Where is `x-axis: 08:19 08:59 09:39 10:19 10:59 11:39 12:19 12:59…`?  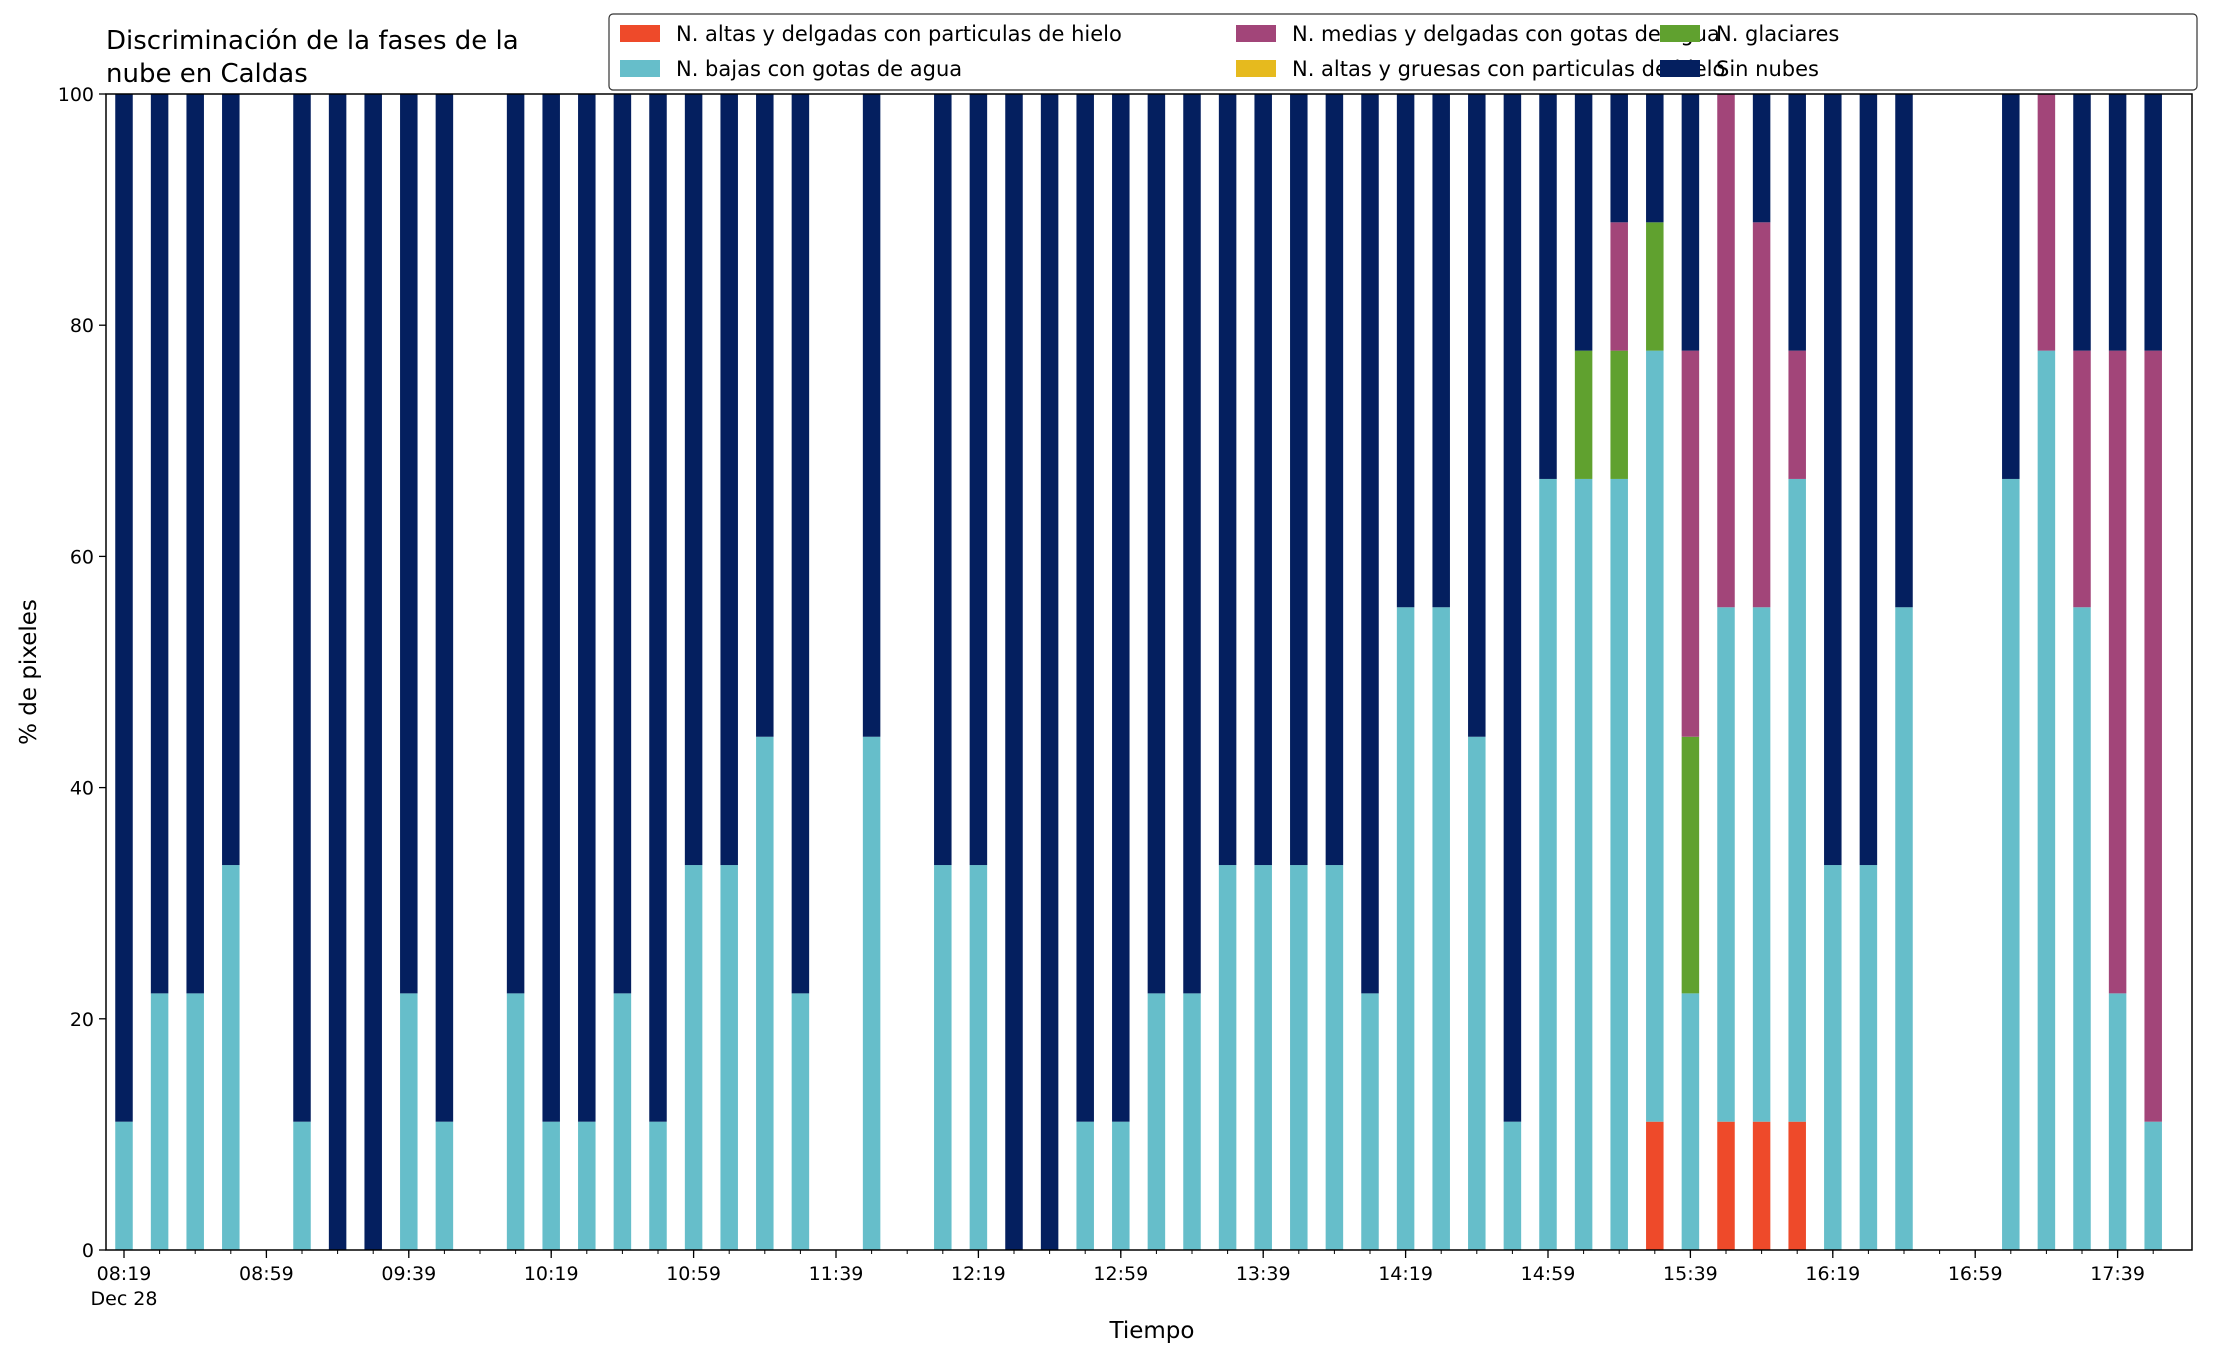 x-axis: 08:19 08:59 09:39 10:19 10:59 11:39 12:19 12:59… is located at coordinates (1122, 1280).